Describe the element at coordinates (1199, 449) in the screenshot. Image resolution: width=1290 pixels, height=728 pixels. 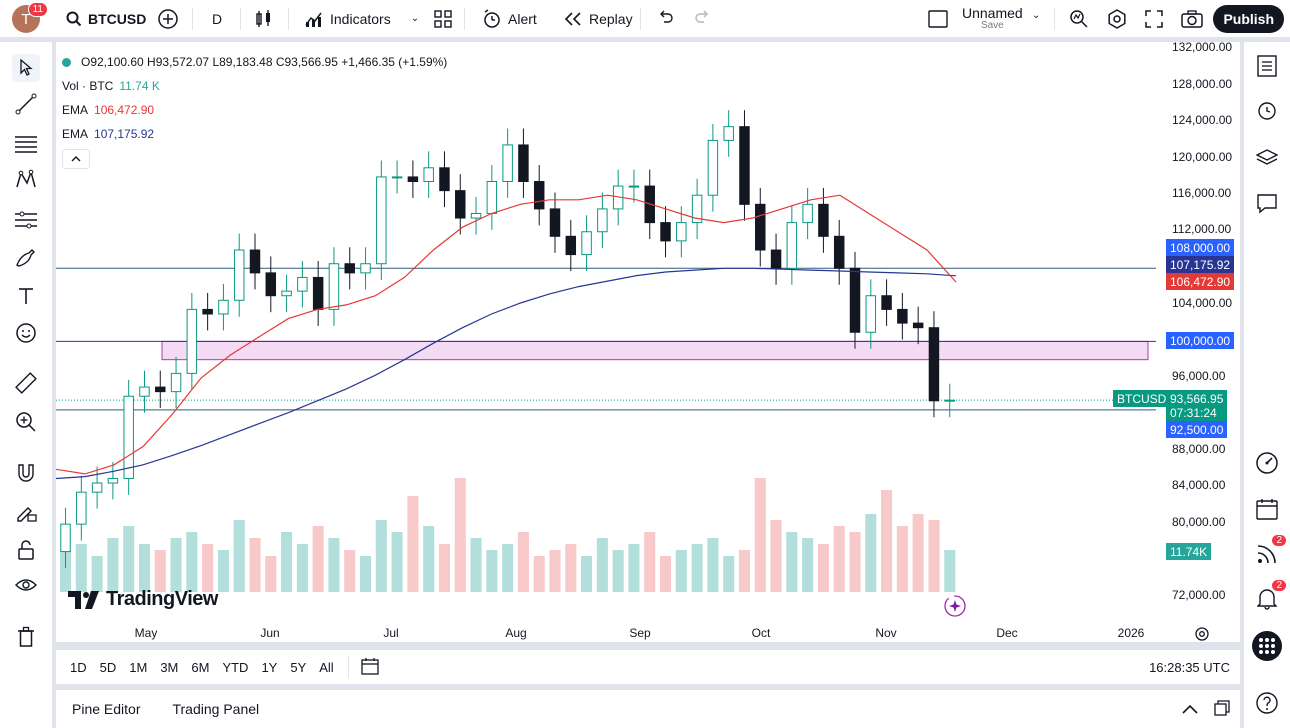
I see `price-tick: 88,000.00` at that location.